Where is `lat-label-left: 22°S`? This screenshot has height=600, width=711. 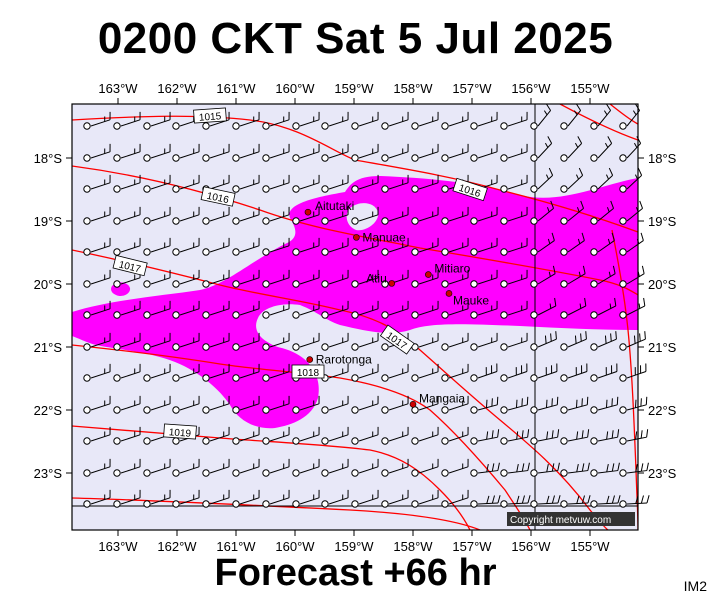 lat-label-left: 22°S is located at coordinates (48, 410).